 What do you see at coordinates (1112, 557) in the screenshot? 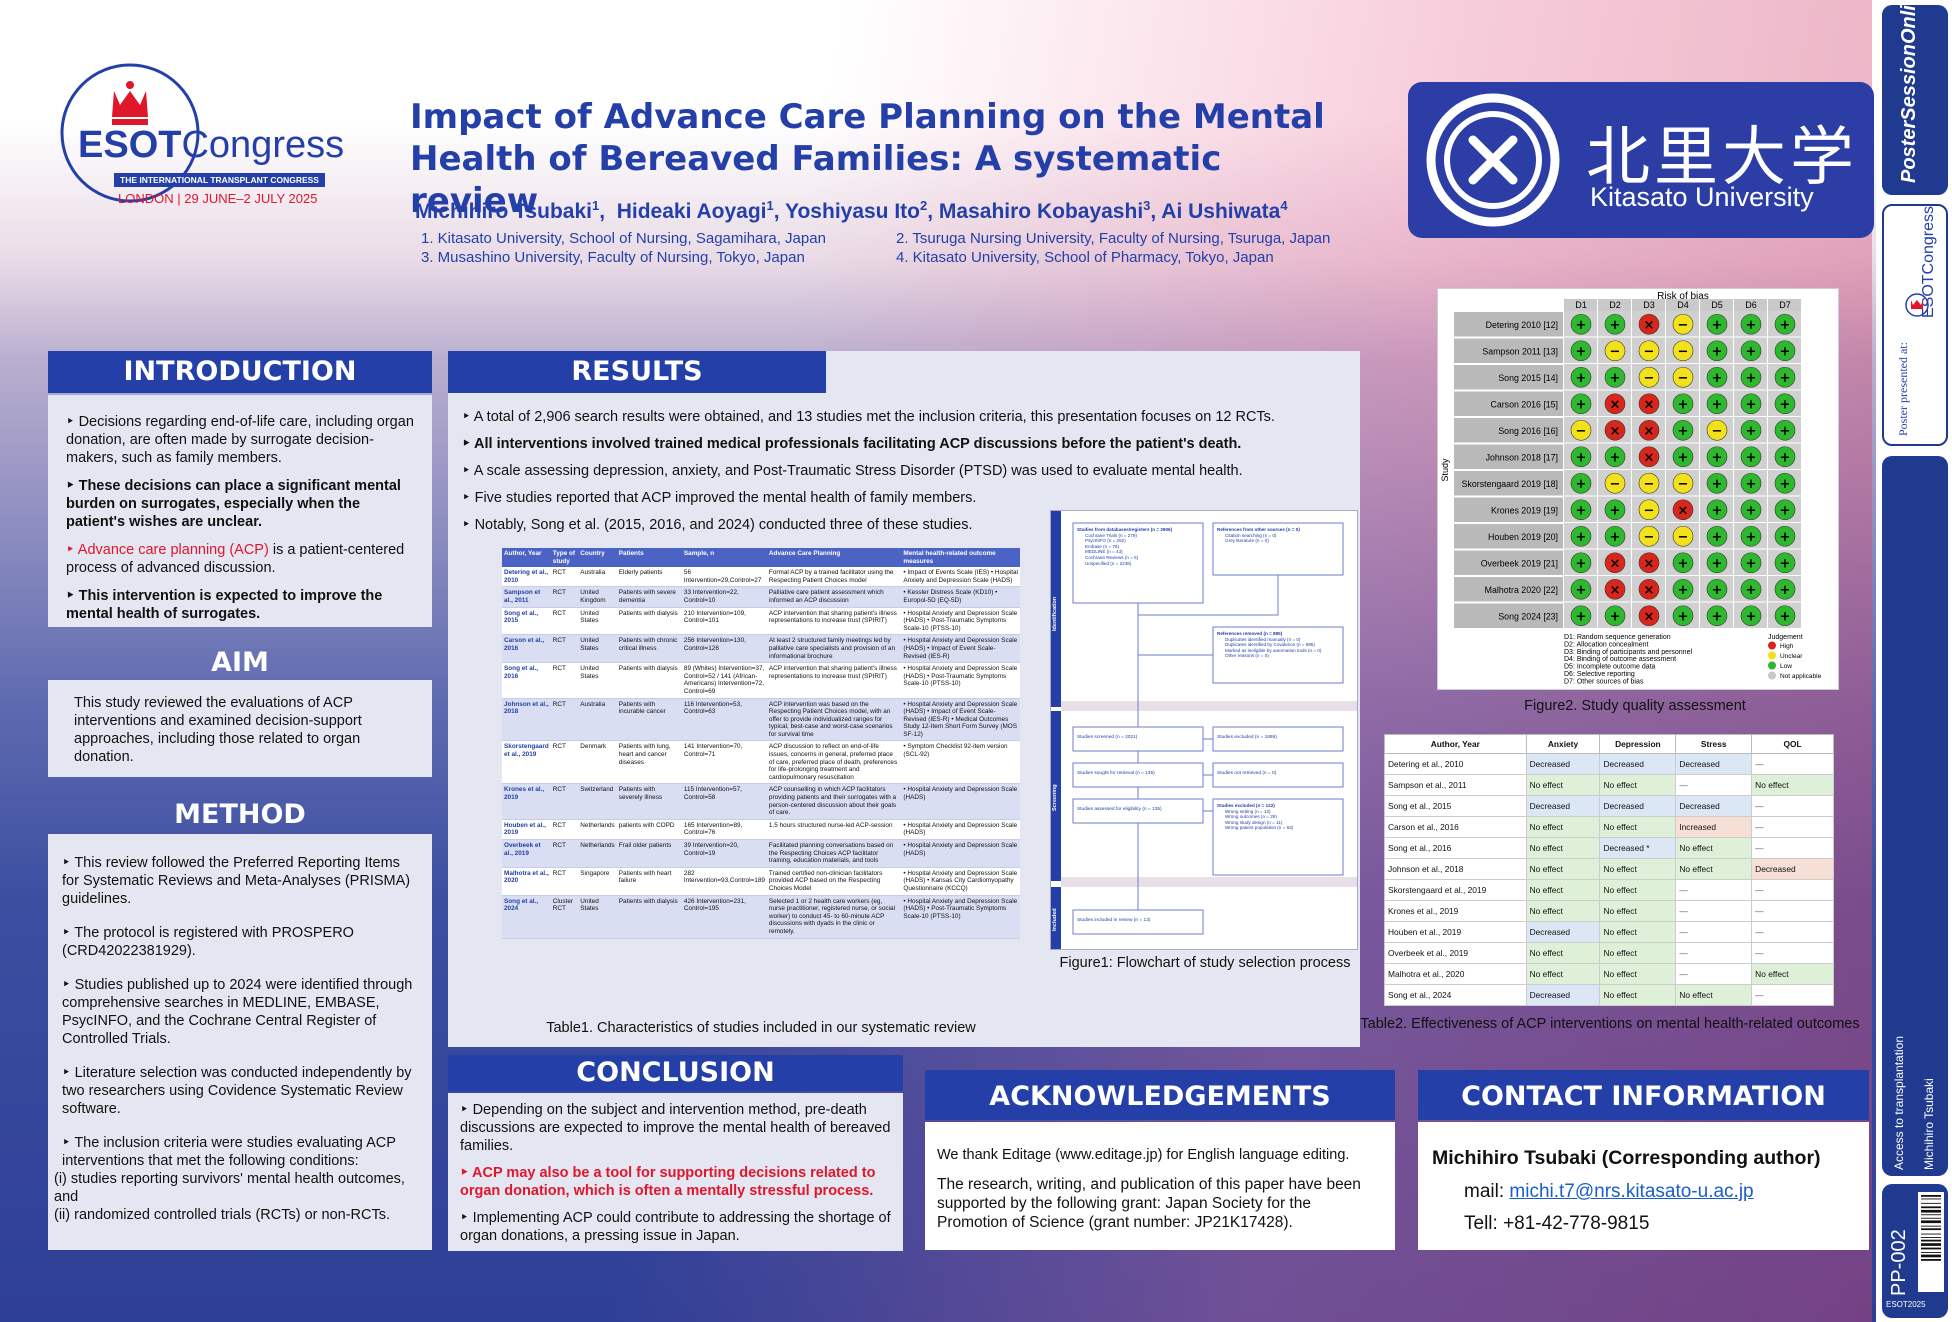
I see `flow-line: Cochrane Reviews (n = 5)` at bounding box center [1112, 557].